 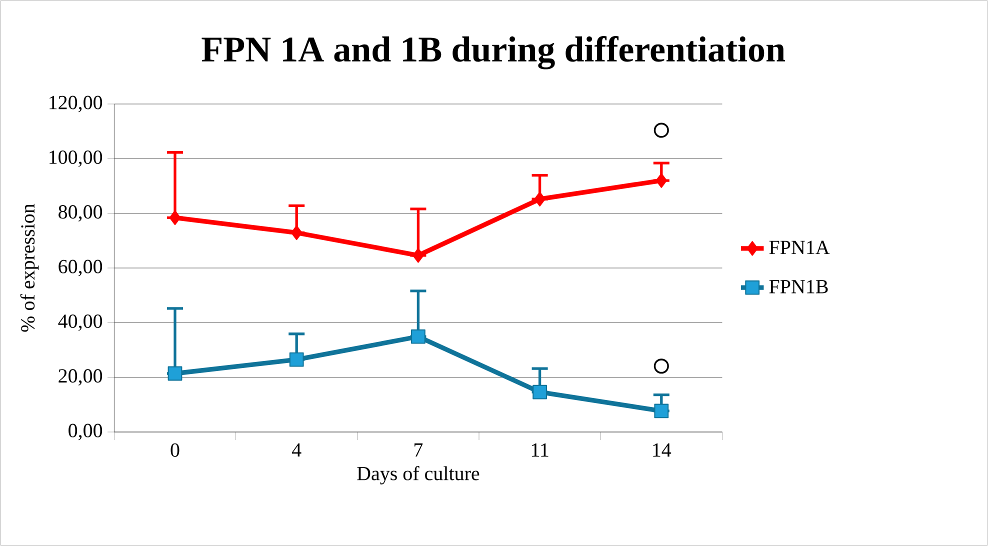 What do you see at coordinates (76, 104) in the screenshot?
I see `y-tick-label: 120,00` at bounding box center [76, 104].